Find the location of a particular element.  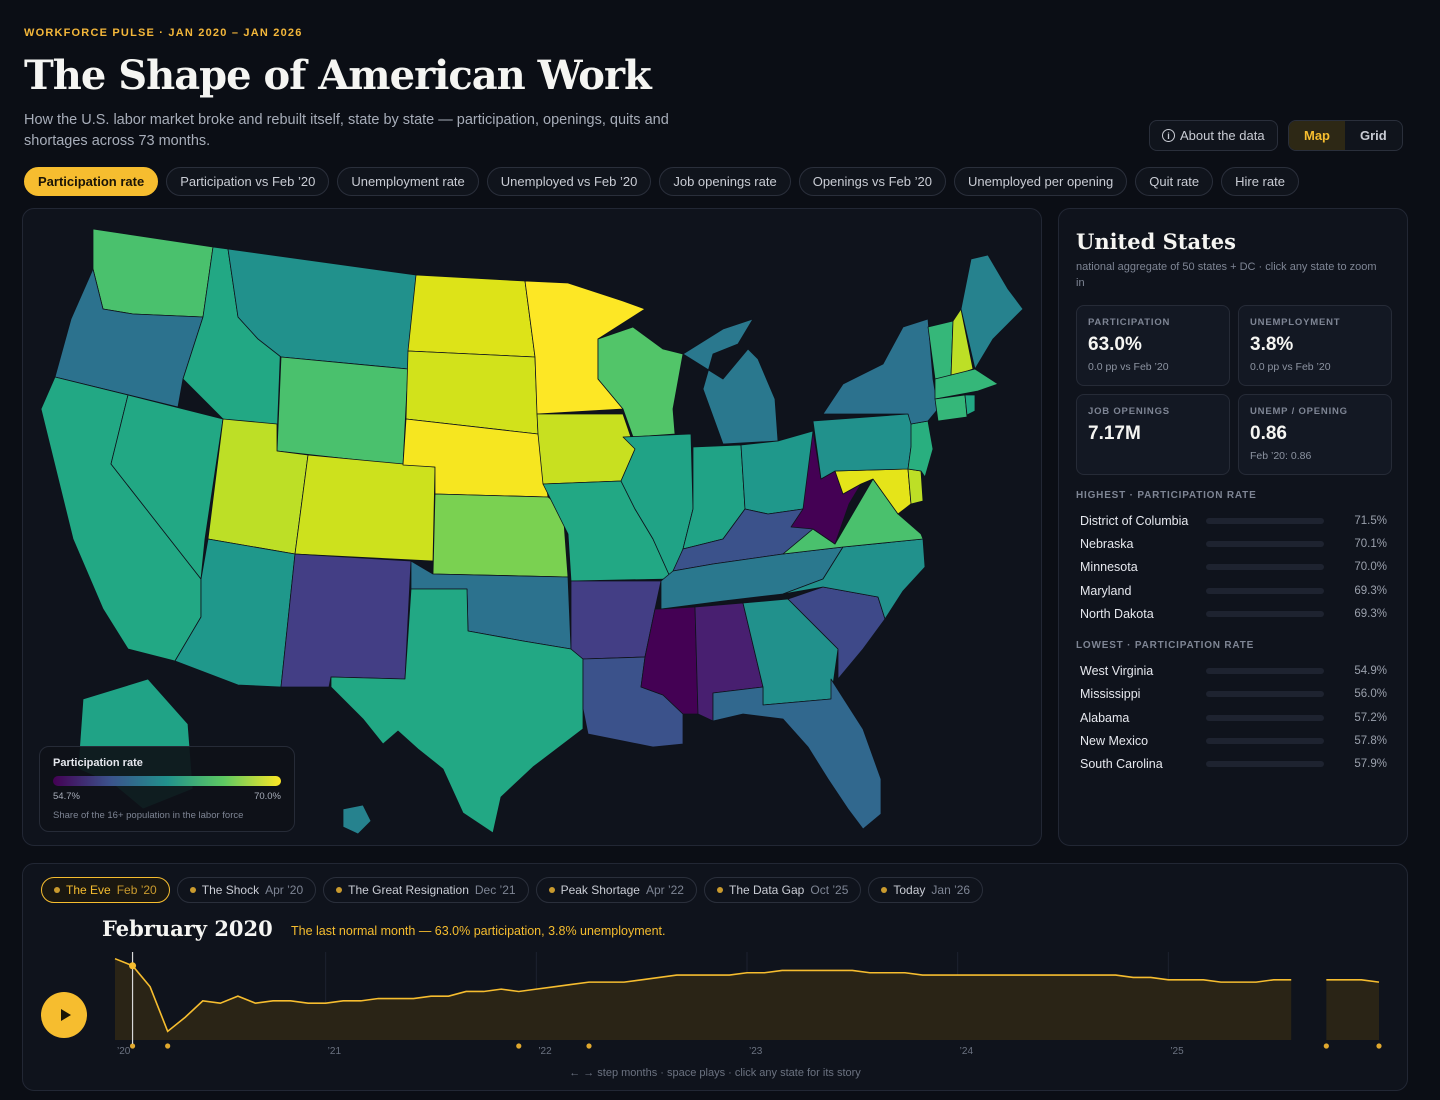

chapter-the-shock: The Shock Apr ’20 is located at coordinates (246, 890).